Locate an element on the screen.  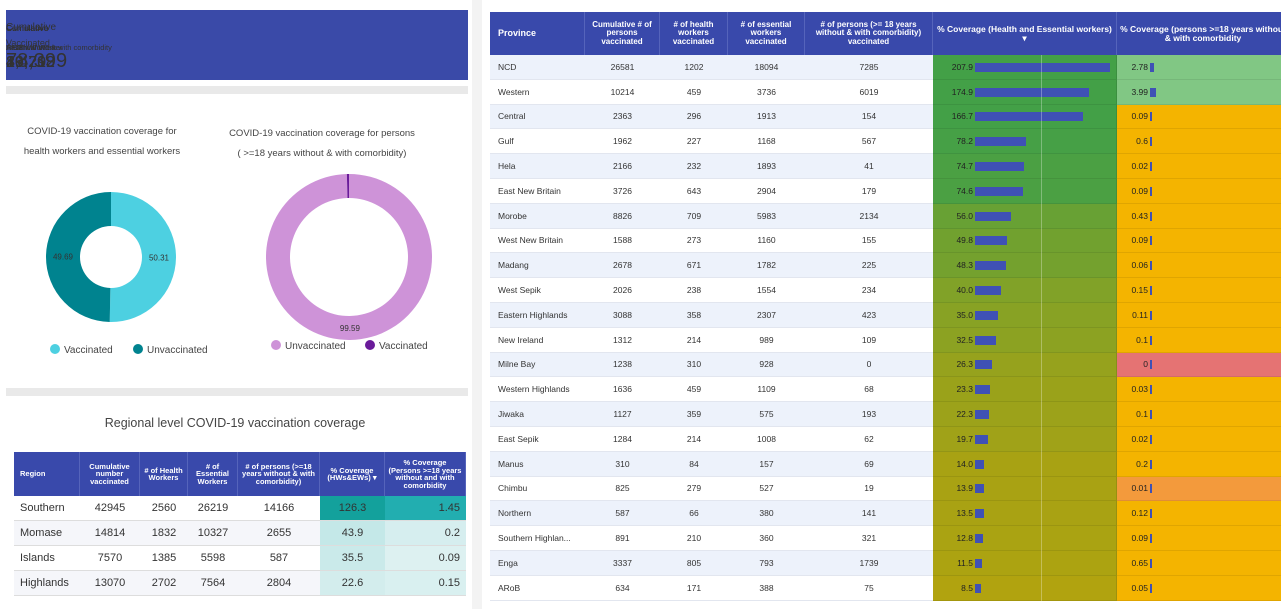
table-cell: Jiwaka is located at coordinates (537, 414).